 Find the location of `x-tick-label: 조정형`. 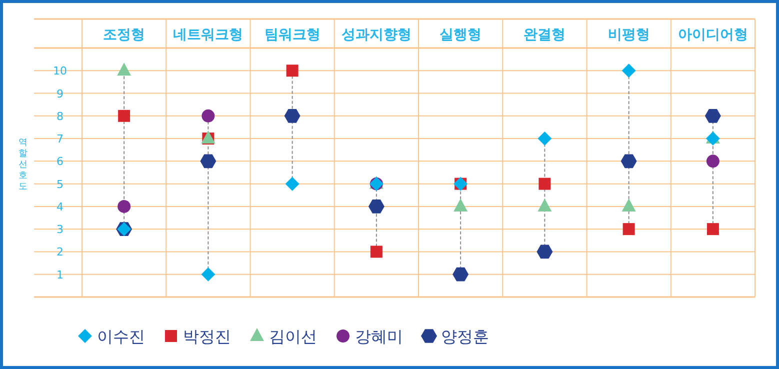

x-tick-label: 조정형 is located at coordinates (124, 35).